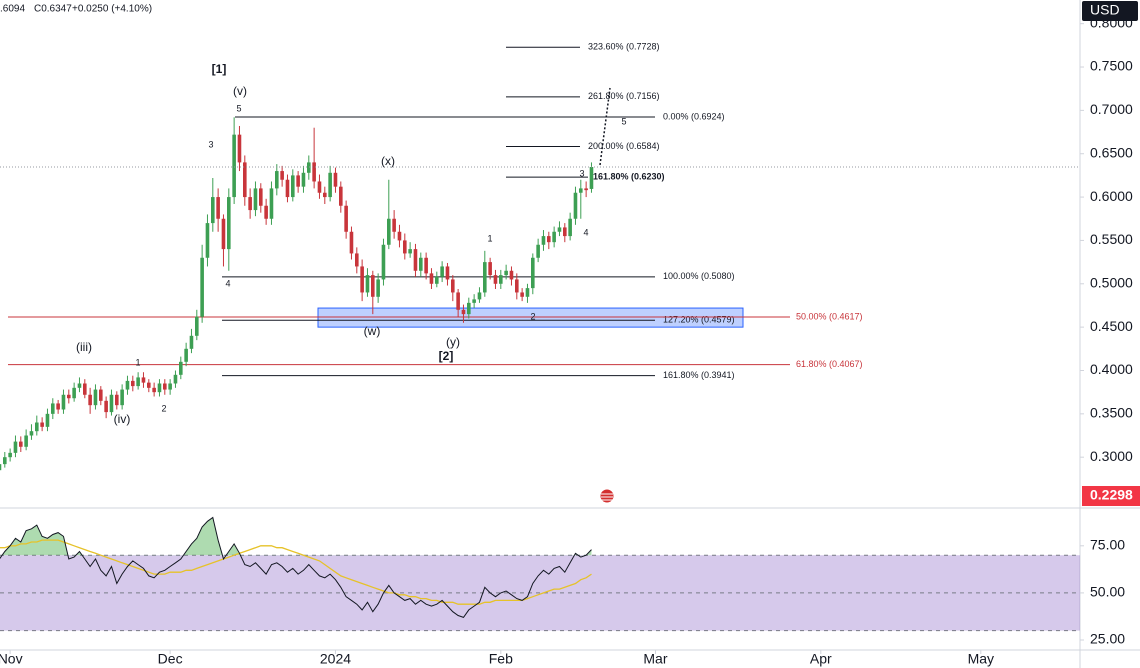  What do you see at coordinates (1111, 369) in the screenshot?
I see `y-tick-label: 0.4000` at bounding box center [1111, 369].